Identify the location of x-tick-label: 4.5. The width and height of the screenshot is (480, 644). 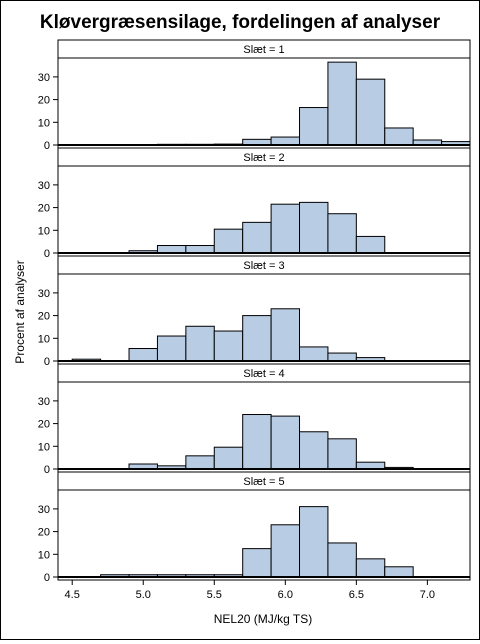
(72, 595).